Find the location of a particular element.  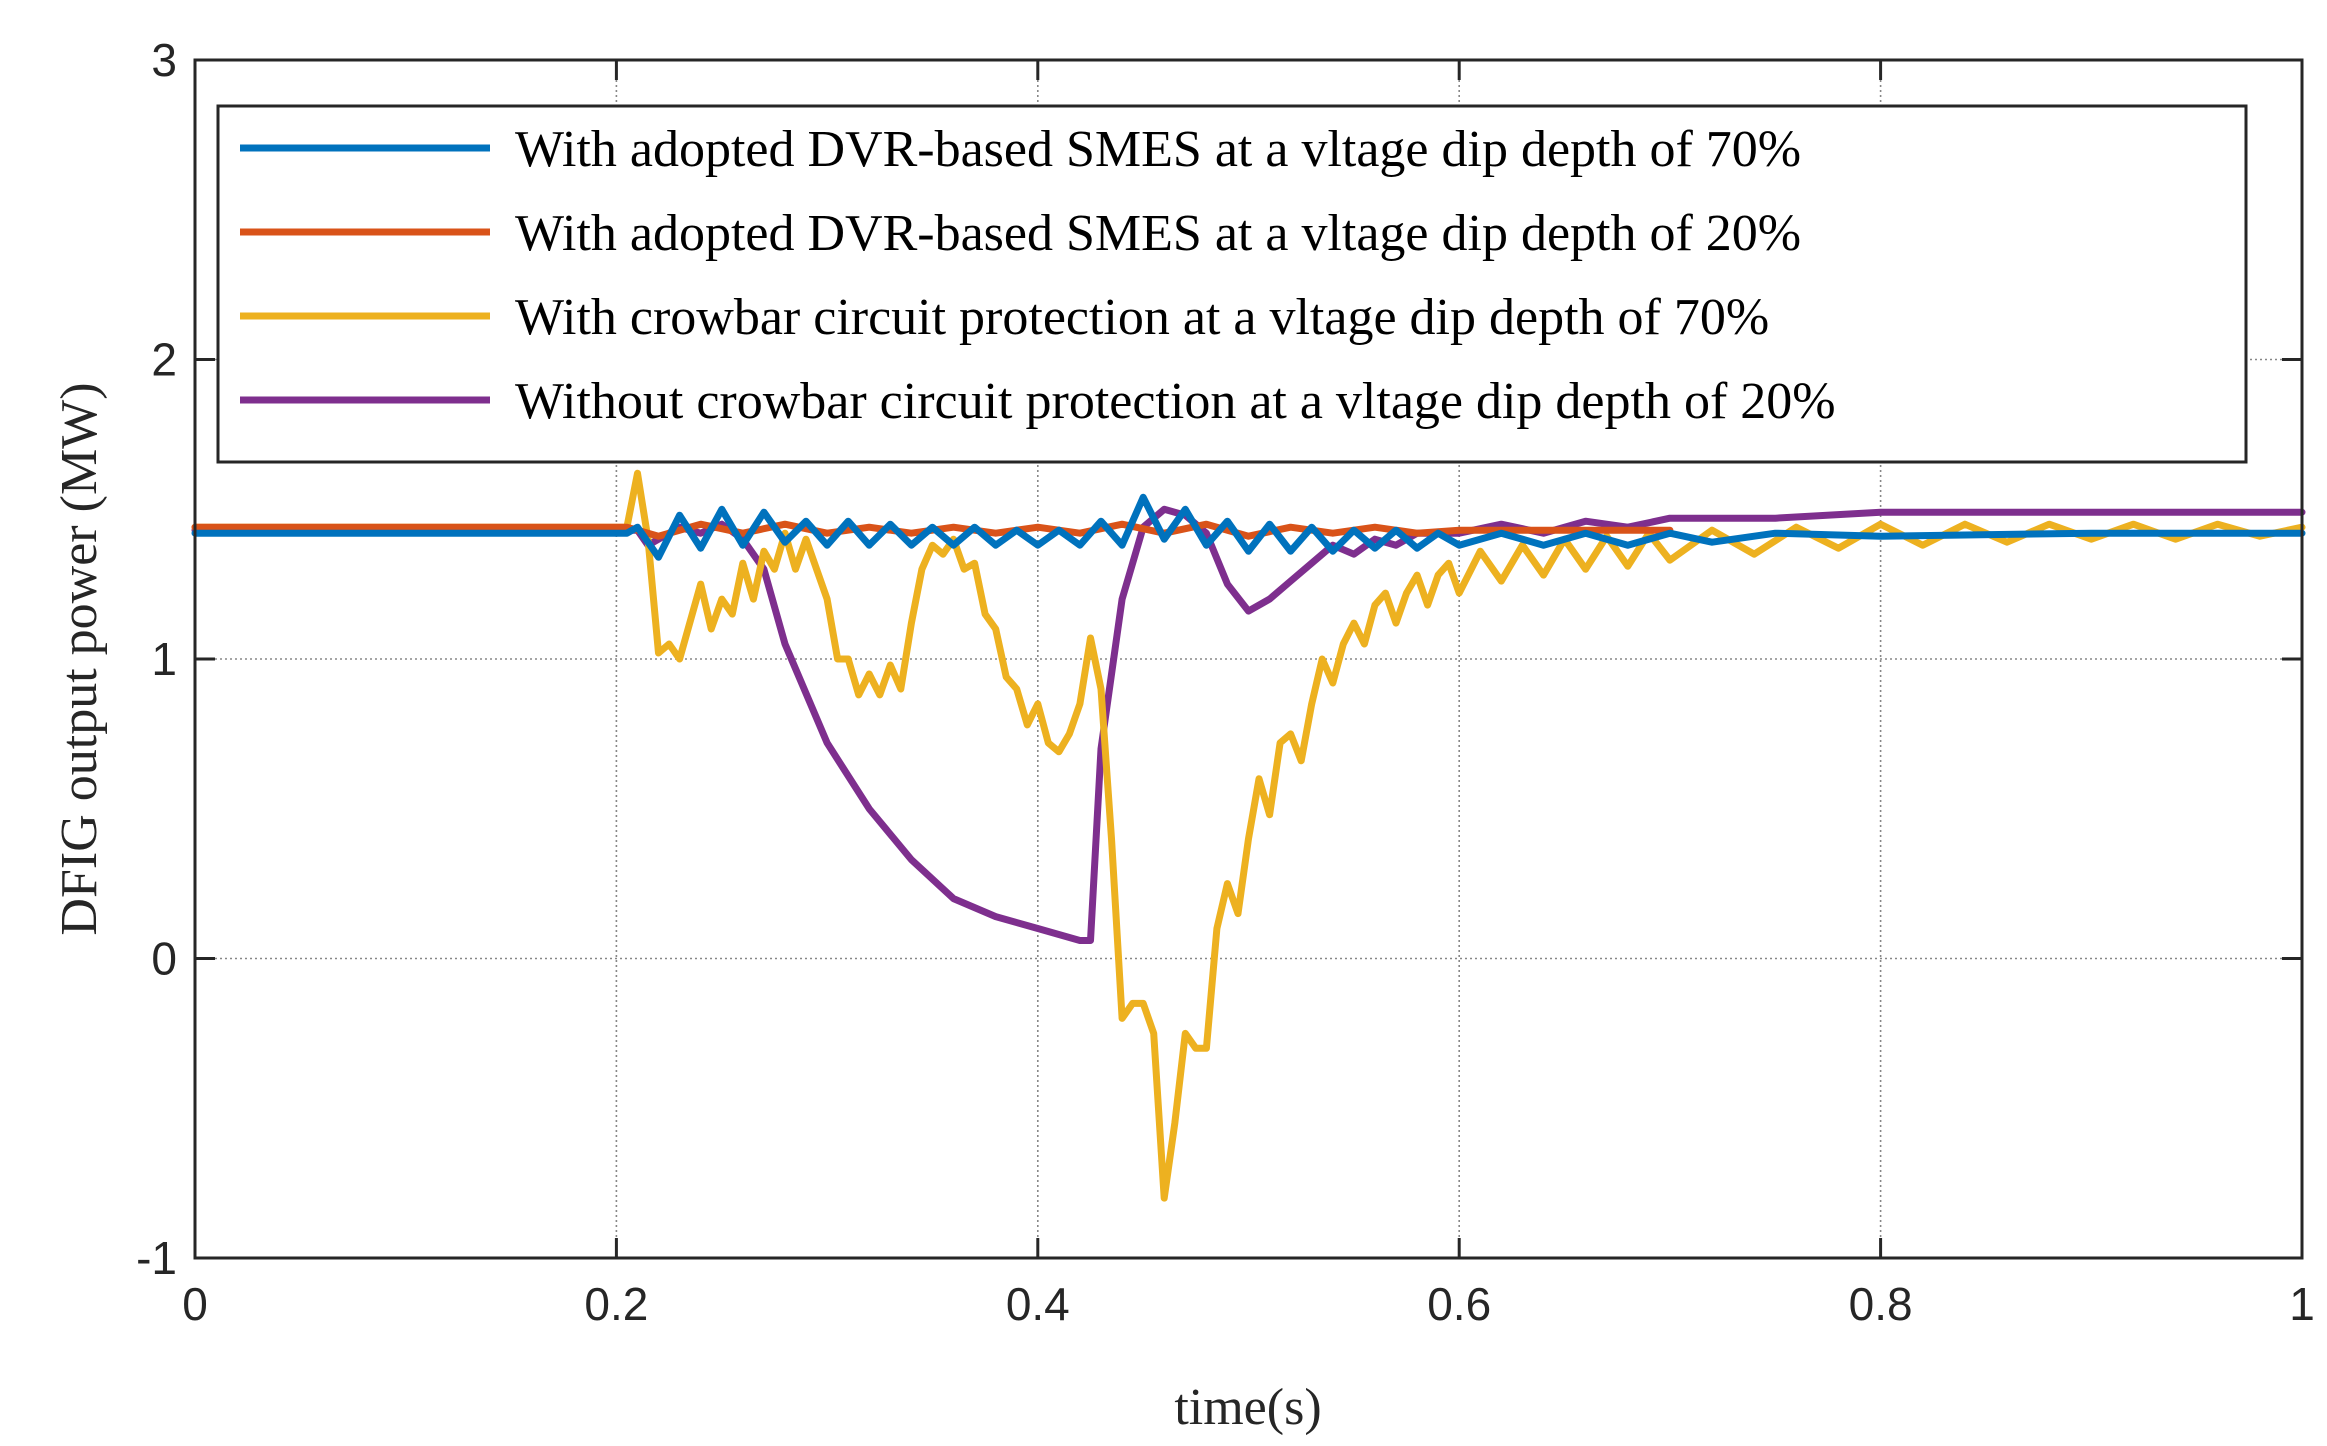

y-tick-label: -1 is located at coordinates (156, 1258).